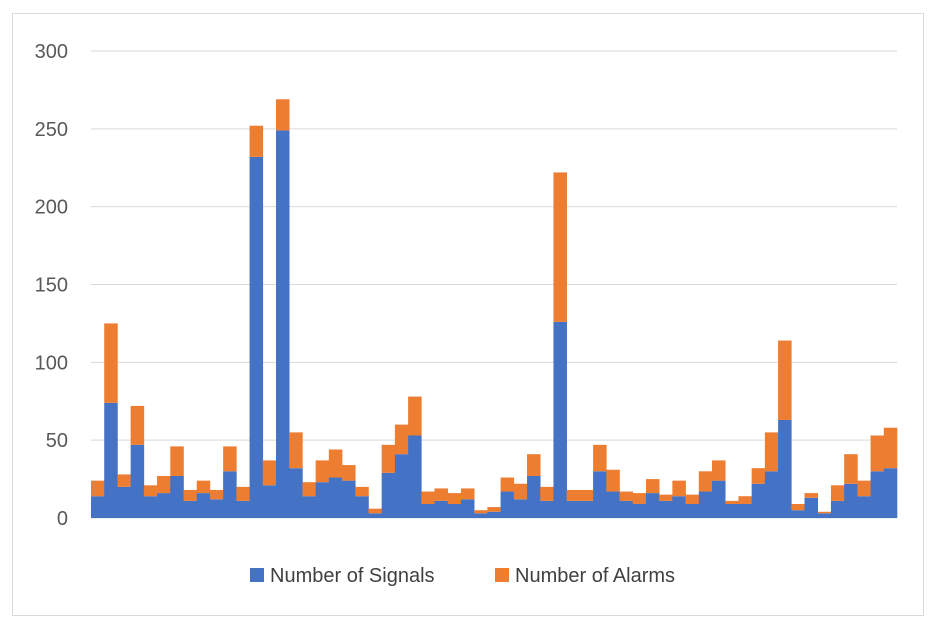  I want to click on legend: Number of Signals Number of Alarms, so click(462, 576).